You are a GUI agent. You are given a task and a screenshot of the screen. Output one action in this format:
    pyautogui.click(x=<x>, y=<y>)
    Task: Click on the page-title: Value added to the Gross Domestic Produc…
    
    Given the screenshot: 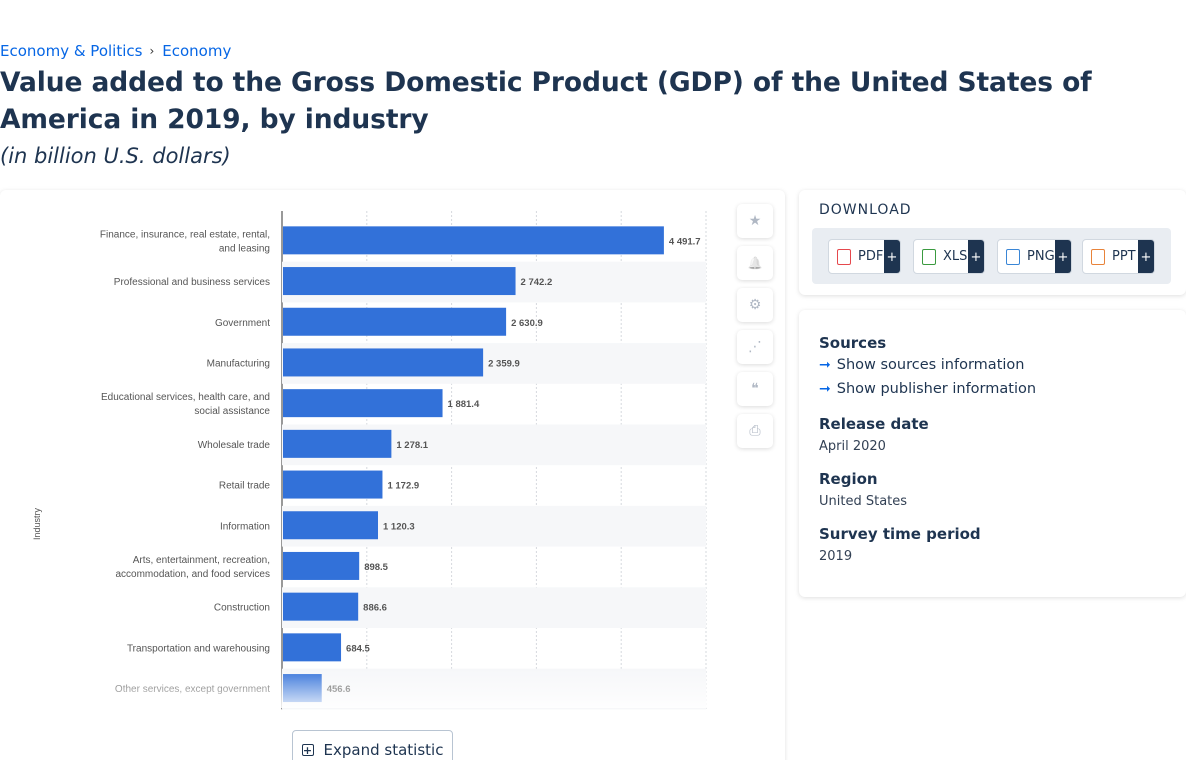 What is the action you would take?
    pyautogui.click(x=546, y=101)
    